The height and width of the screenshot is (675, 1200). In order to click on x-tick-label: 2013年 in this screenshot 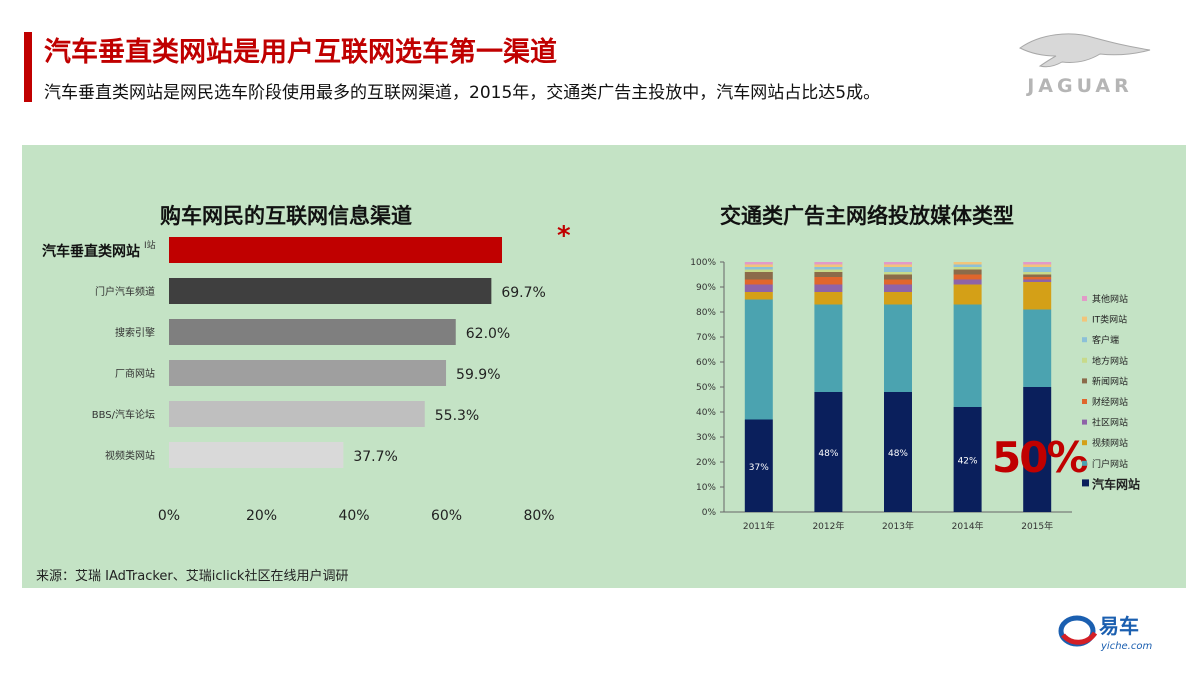, I will do `click(898, 526)`.